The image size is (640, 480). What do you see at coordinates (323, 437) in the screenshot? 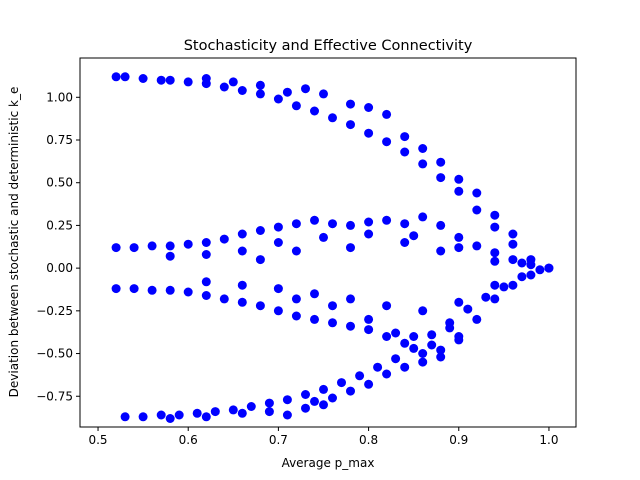
I see `x-axis: 0.5 0.6 0.7 0.8 0.9 1.0` at bounding box center [323, 437].